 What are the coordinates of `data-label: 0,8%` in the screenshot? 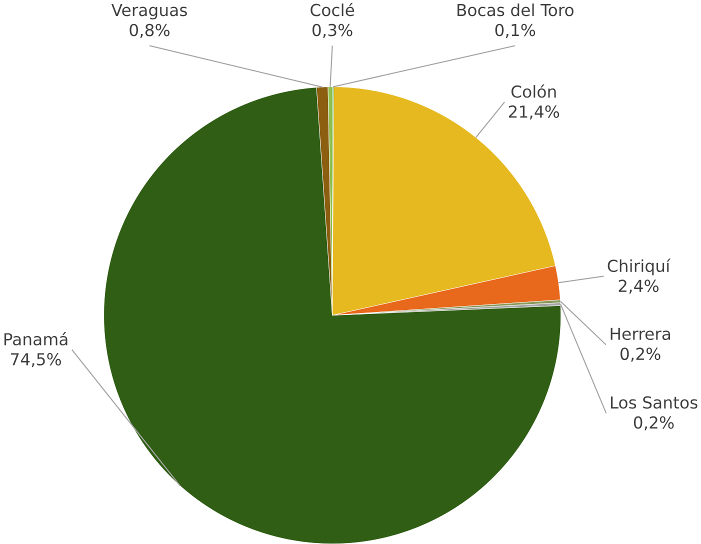 It's located at (150, 31).